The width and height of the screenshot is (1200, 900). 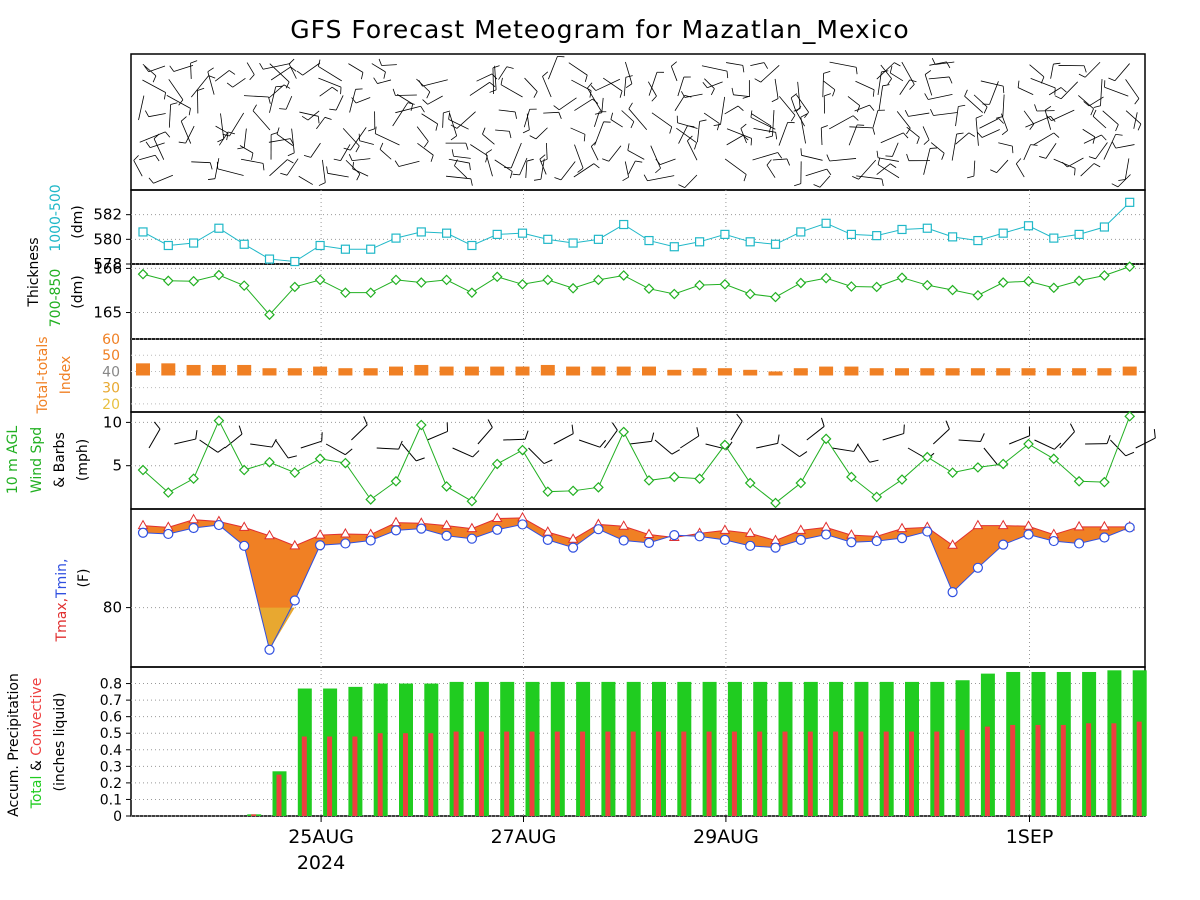 I want to click on y-tick-label: 5, so click(x=117, y=466).